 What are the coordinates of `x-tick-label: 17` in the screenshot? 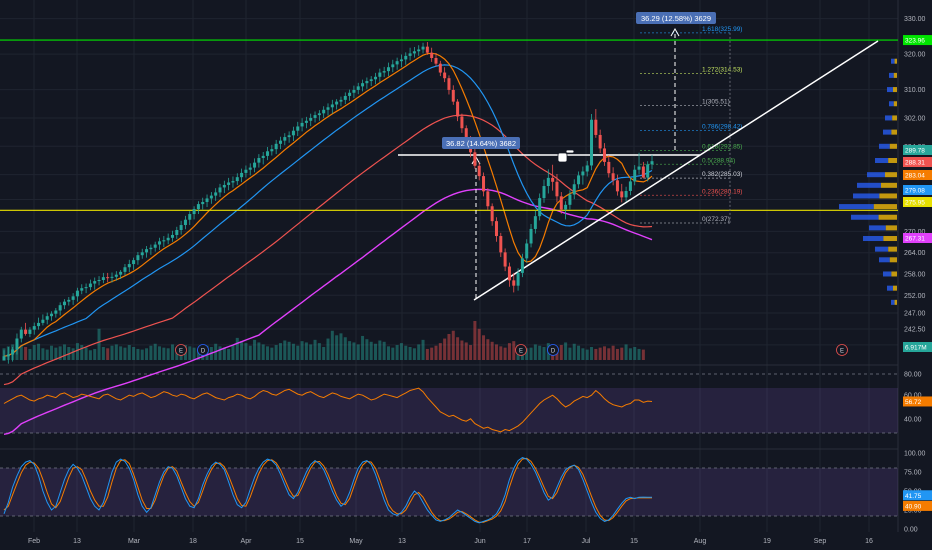 It's located at (527, 541).